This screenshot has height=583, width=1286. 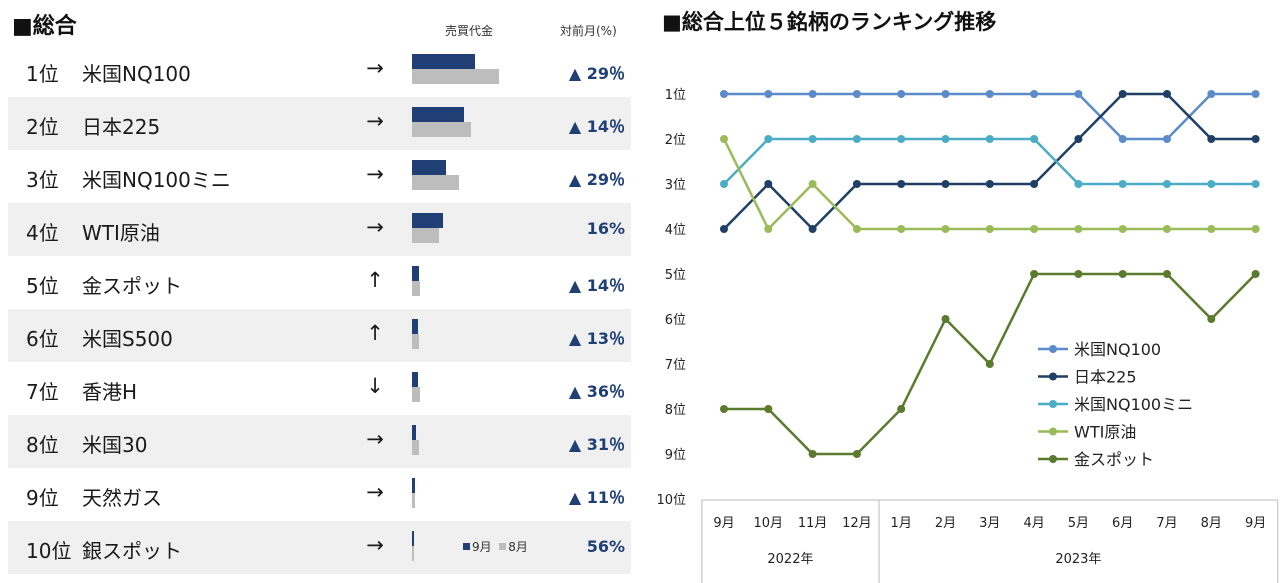 I want to click on rank-label: 8位, so click(x=42, y=445).